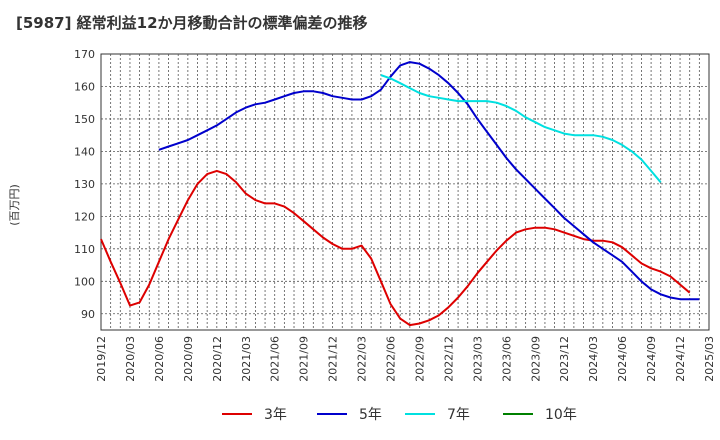 Image resolution: width=720 pixels, height=440 pixels. What do you see at coordinates (593, 359) in the screenshot?
I see `x-tick-label: 2024/03` at bounding box center [593, 359].